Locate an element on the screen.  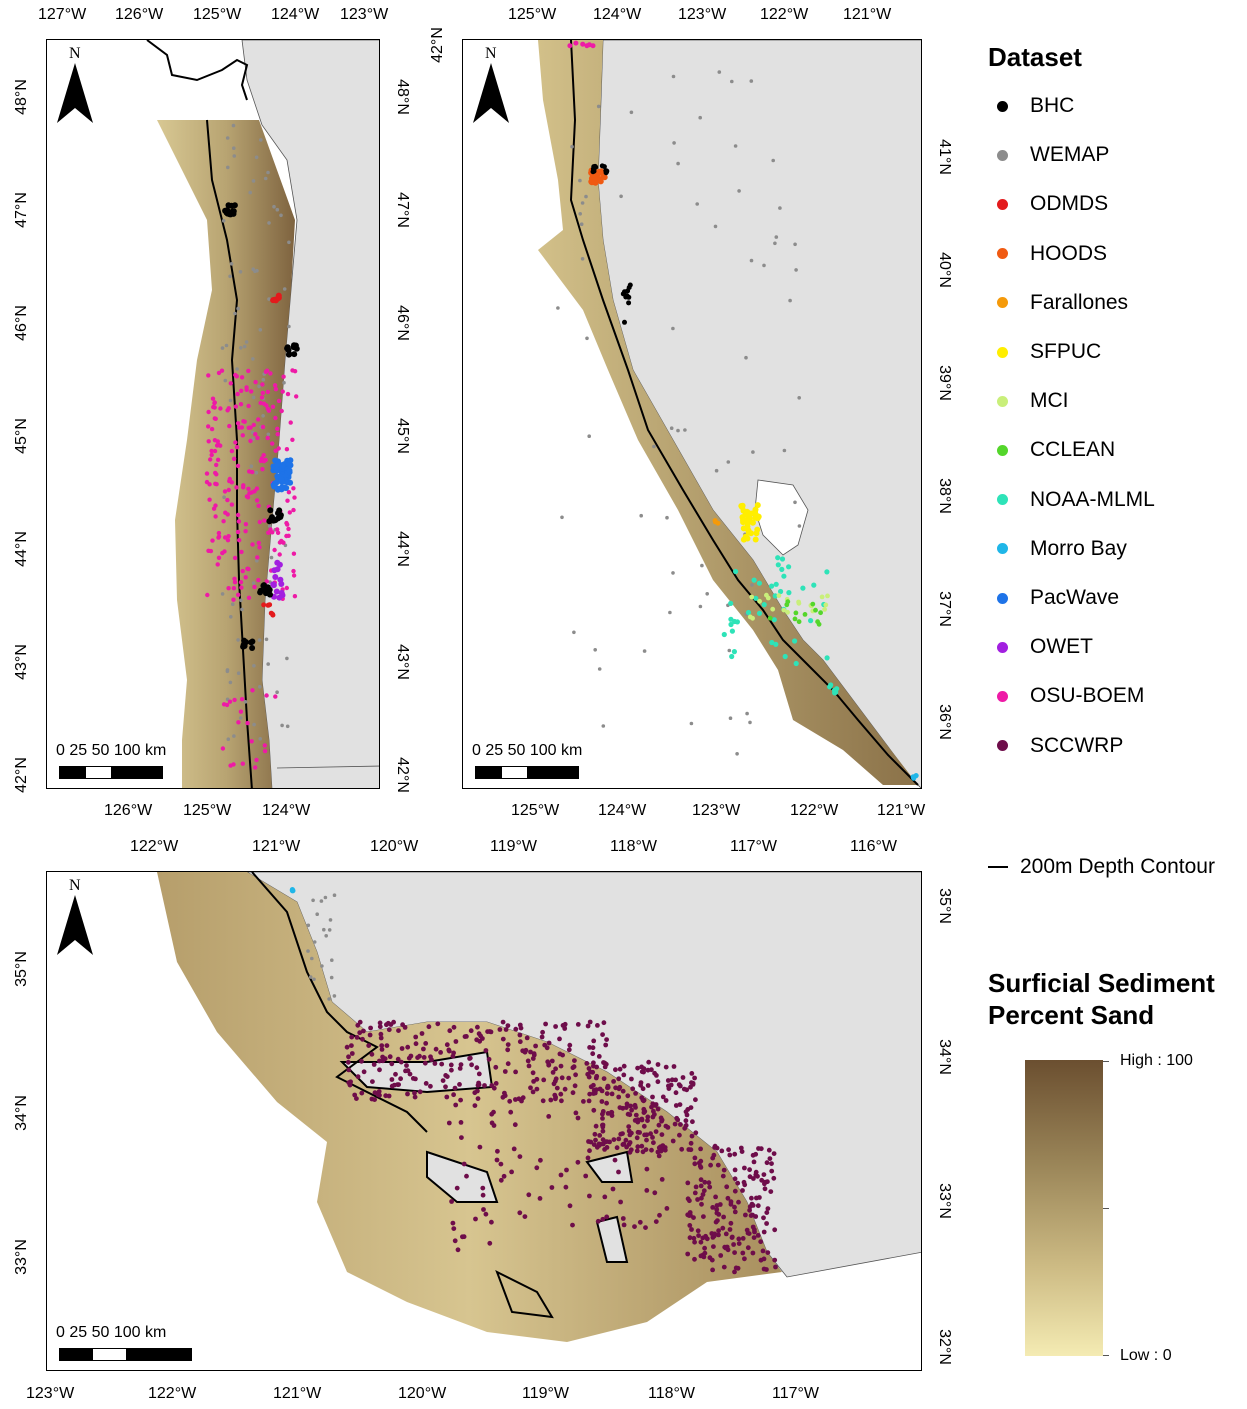
map-panel-oregon-washington: N 0 25 50 100 km is located at coordinates (213, 414).